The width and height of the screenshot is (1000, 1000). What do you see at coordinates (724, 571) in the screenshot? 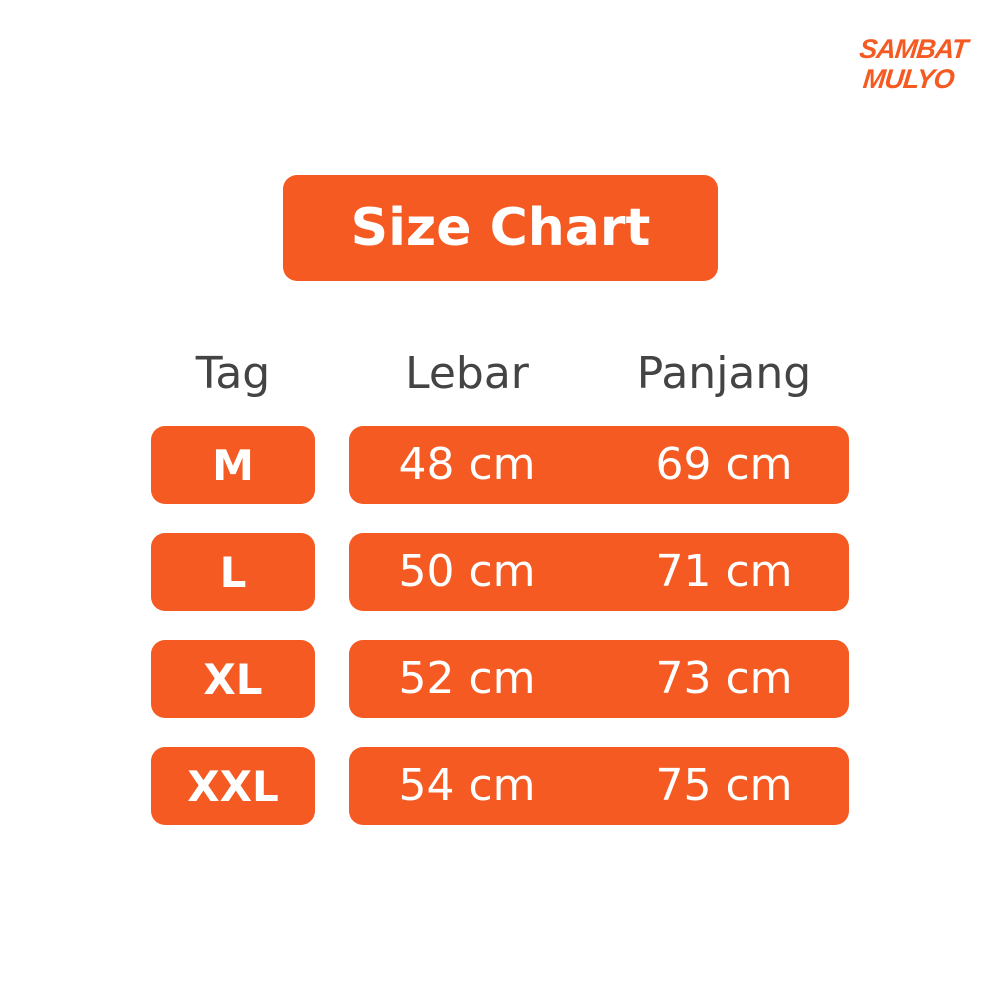
I see `panjang-value: 71 cm` at bounding box center [724, 571].